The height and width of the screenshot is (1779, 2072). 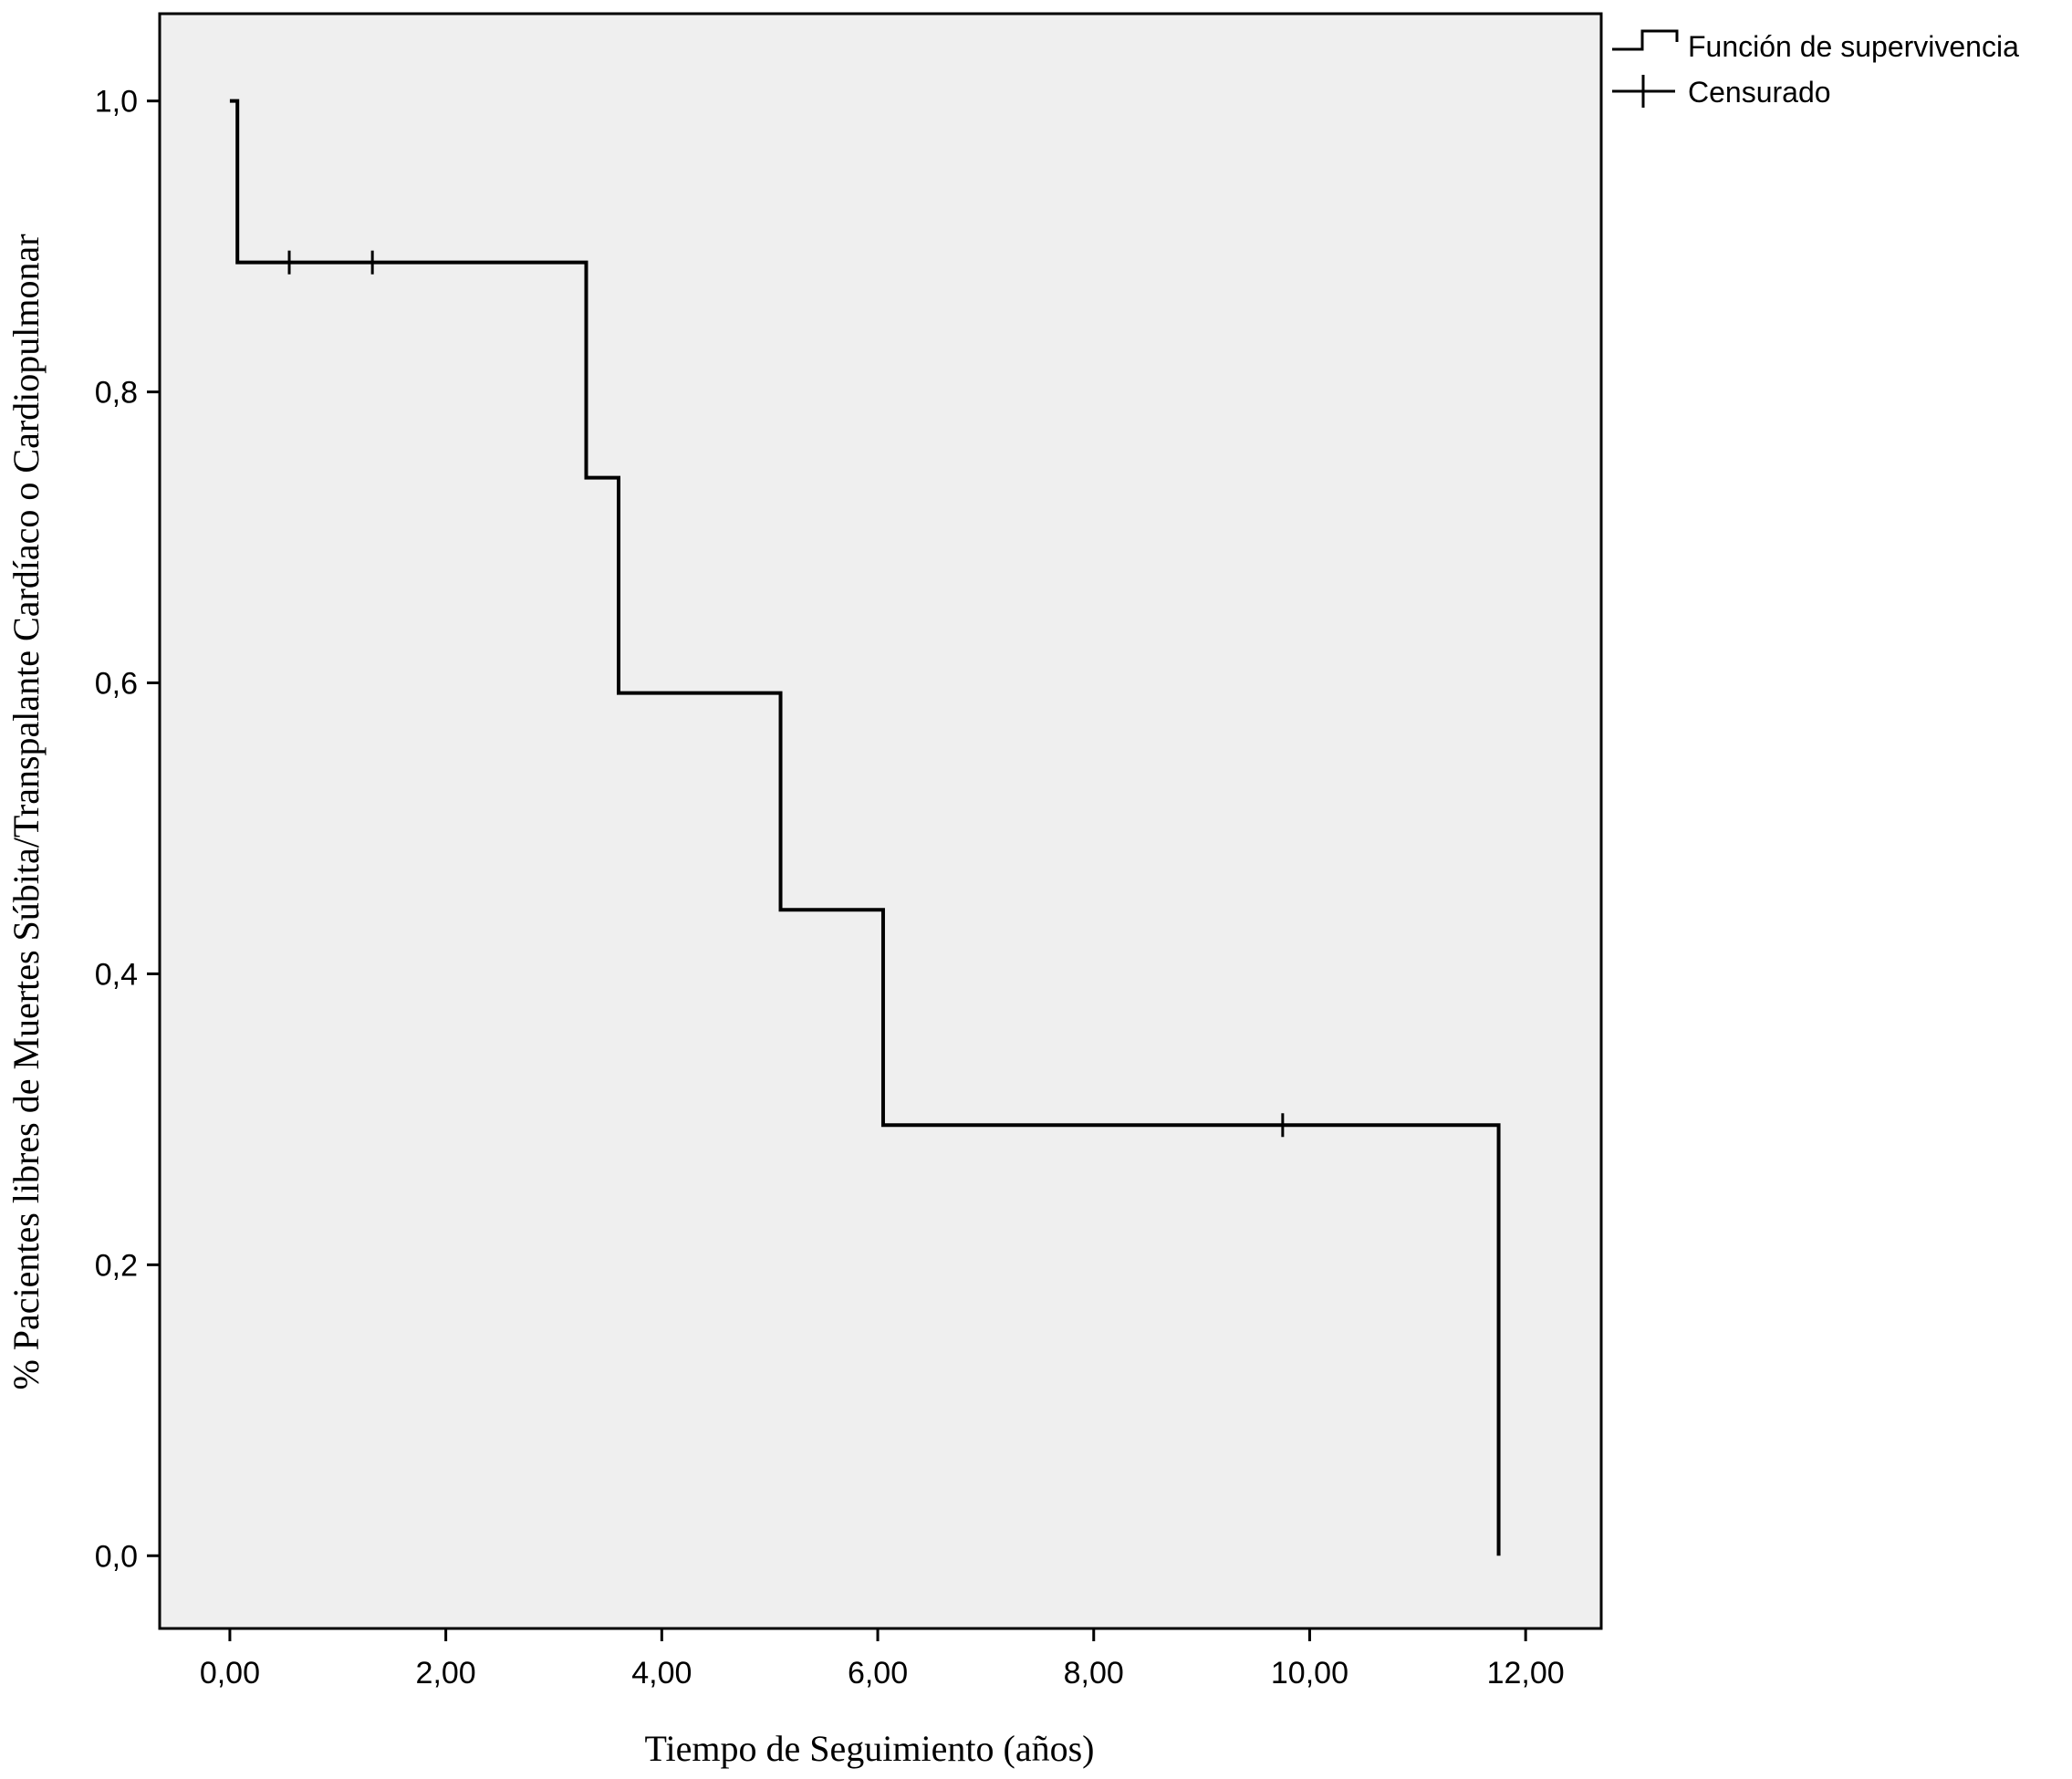 What do you see at coordinates (1645, 40) in the screenshot?
I see `legend-step-symbol` at bounding box center [1645, 40].